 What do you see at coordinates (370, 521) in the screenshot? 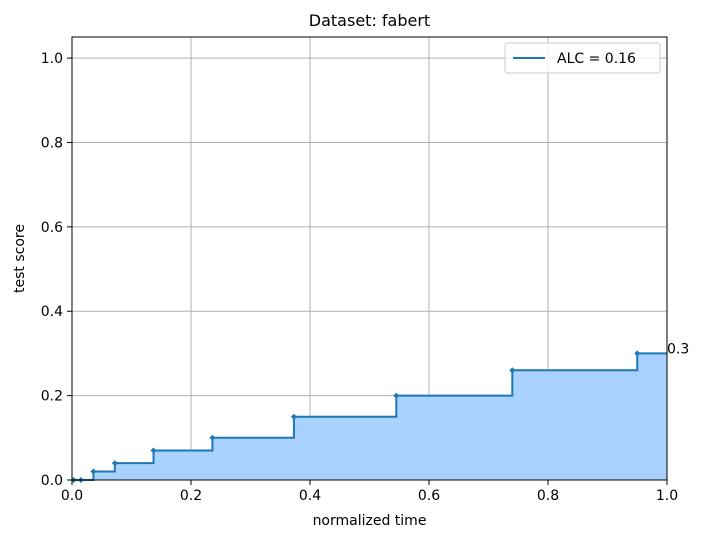
I see `x-axis-label: normalized time` at bounding box center [370, 521].